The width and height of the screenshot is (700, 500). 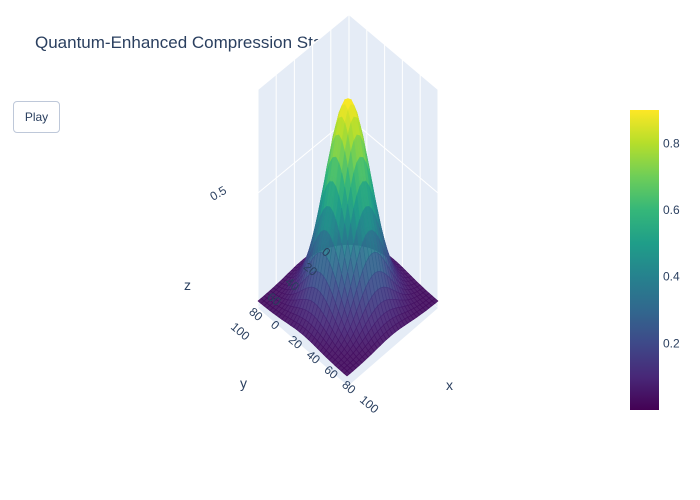 What do you see at coordinates (449, 385) in the screenshot?
I see `x-axis-title: x` at bounding box center [449, 385].